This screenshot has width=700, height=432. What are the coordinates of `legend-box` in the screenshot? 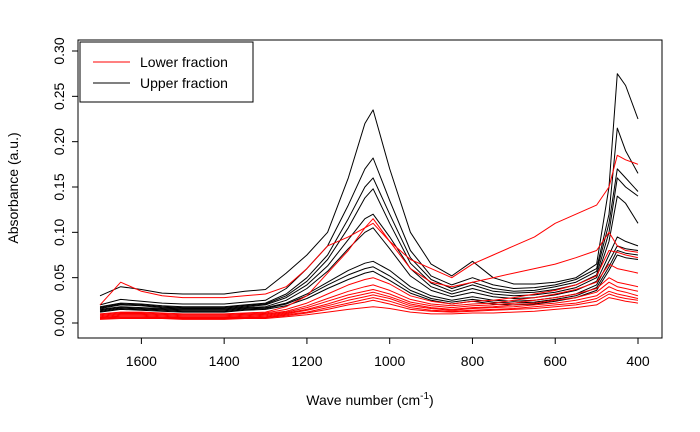 It's located at (166, 72).